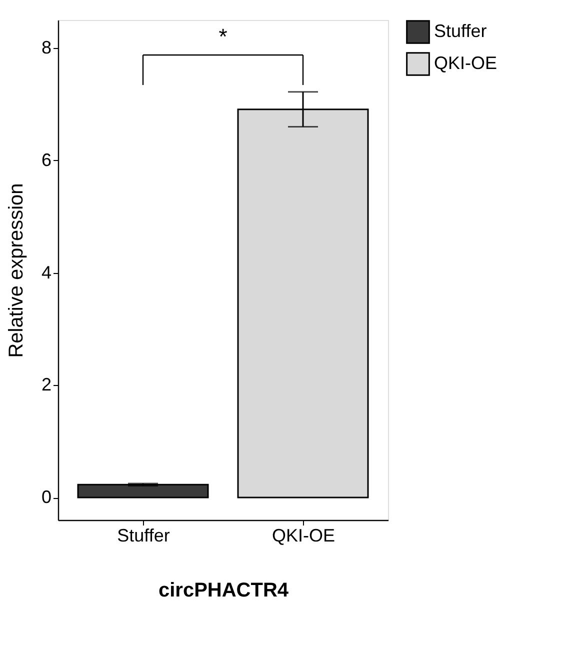  What do you see at coordinates (224, 591) in the screenshot?
I see `x-axis-title: circPHACTR4` at bounding box center [224, 591].